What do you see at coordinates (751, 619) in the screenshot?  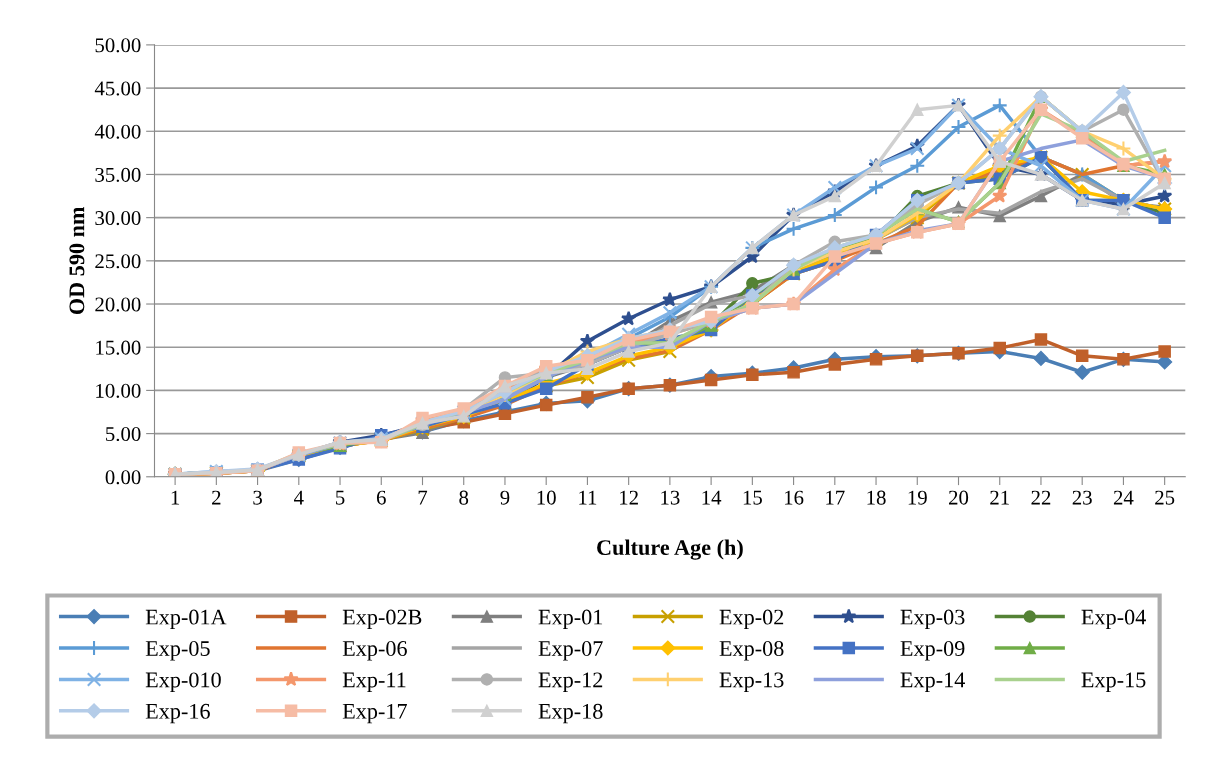 I see `legend-label: Exp-02` at bounding box center [751, 619].